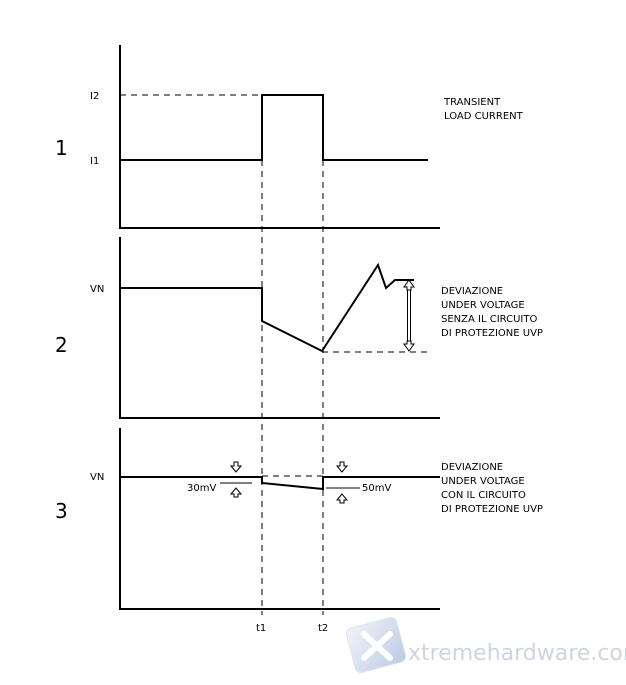  Describe the element at coordinates (261, 628) in the screenshot. I see `t1-label: t1` at that location.